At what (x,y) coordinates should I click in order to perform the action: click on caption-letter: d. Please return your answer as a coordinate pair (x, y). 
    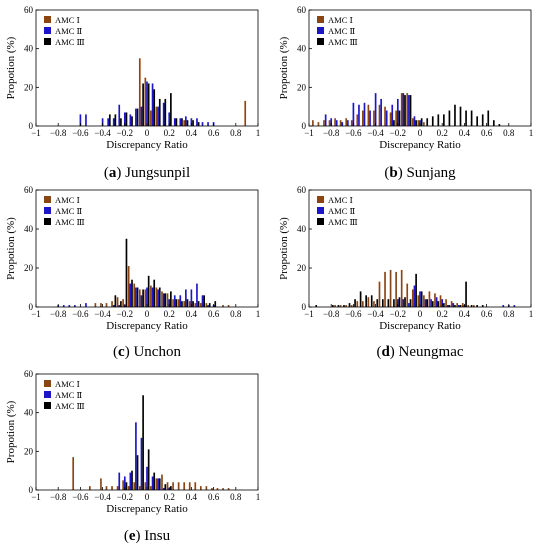
    Looking at the image, I should click on (385, 352).